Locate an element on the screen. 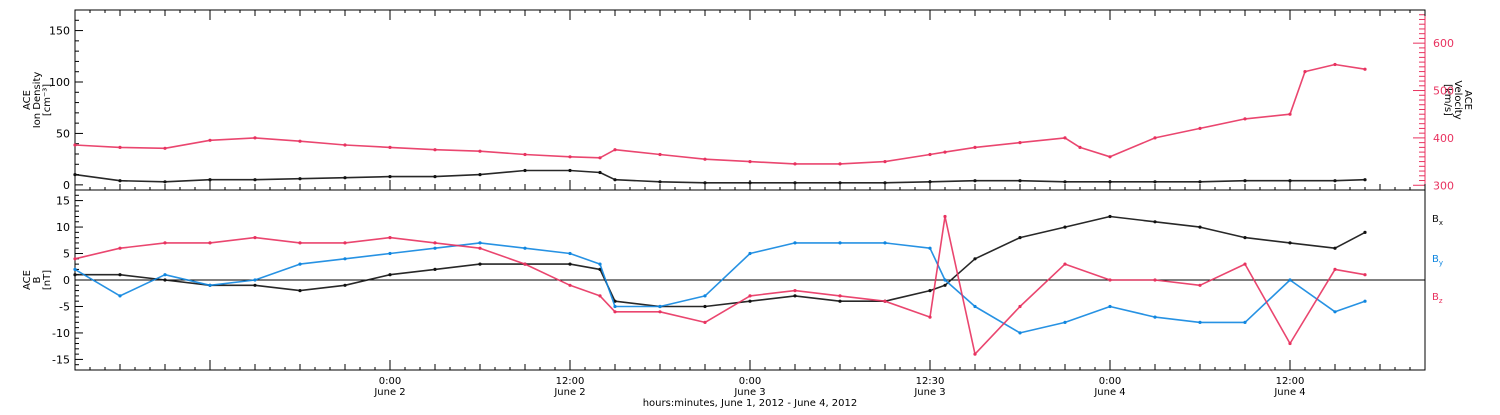 The height and width of the screenshot is (415, 1500). legend-by: By is located at coordinates (1437, 260).